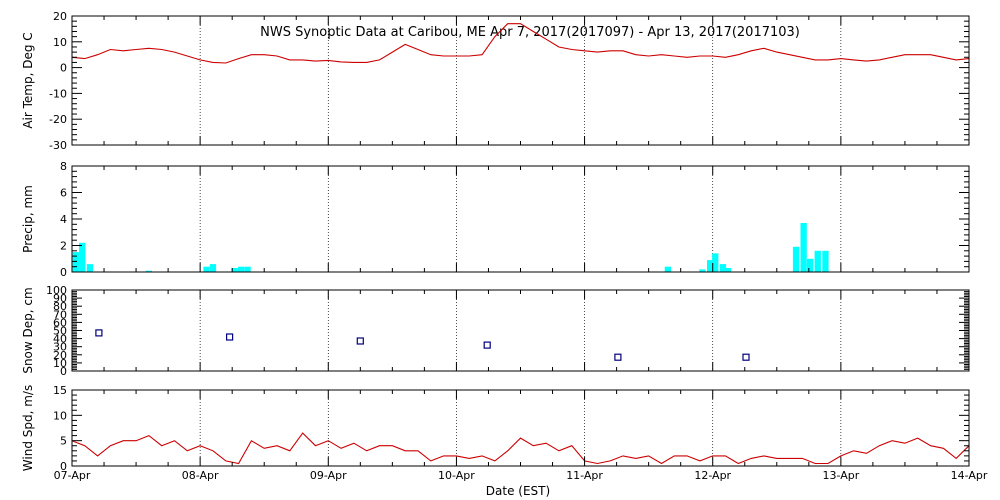 The height and width of the screenshot is (500, 1000). I want to click on y-tick-label: 70, so click(60, 314).